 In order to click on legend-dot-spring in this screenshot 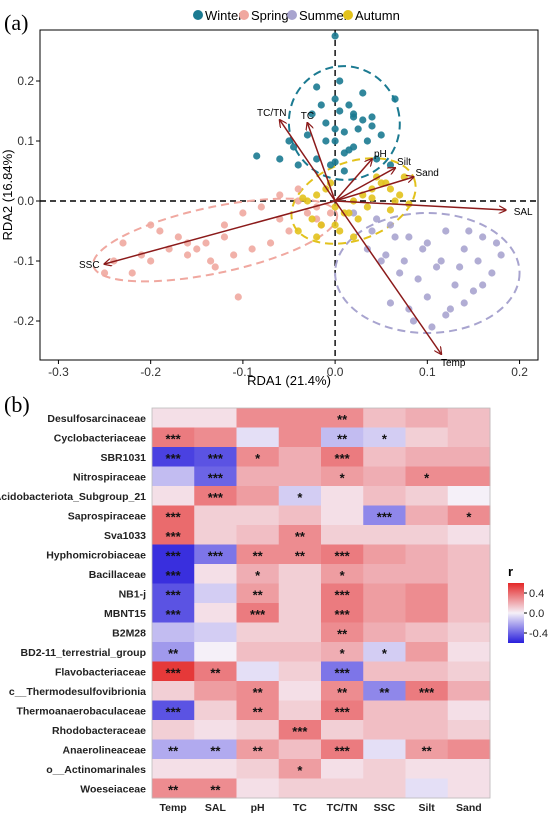, I will do `click(244, 15)`.